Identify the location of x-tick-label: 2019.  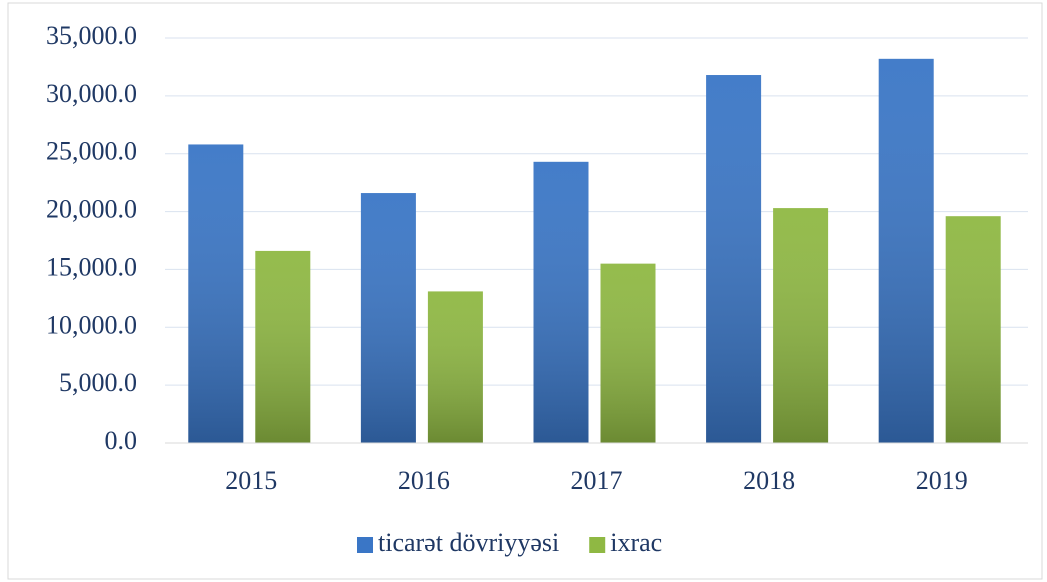
(942, 480).